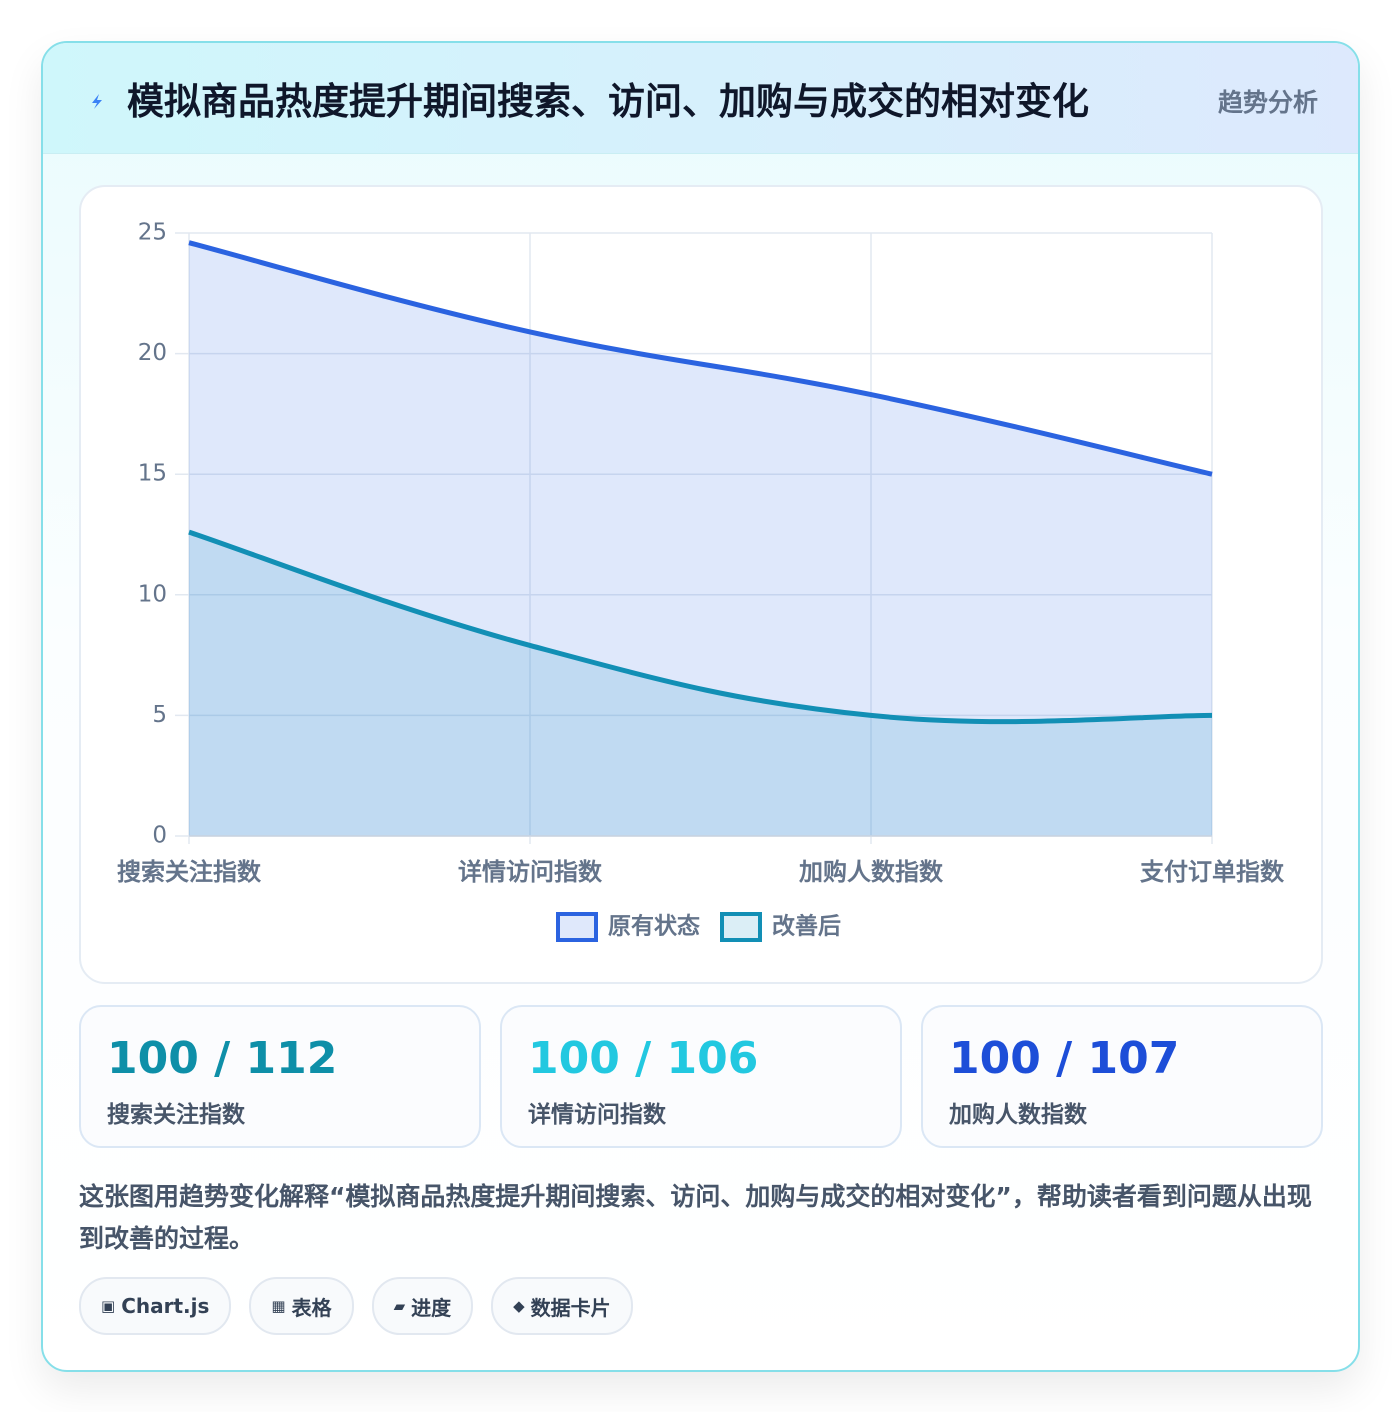  Describe the element at coordinates (159, 836) in the screenshot. I see `y-tick-label: 0` at that location.